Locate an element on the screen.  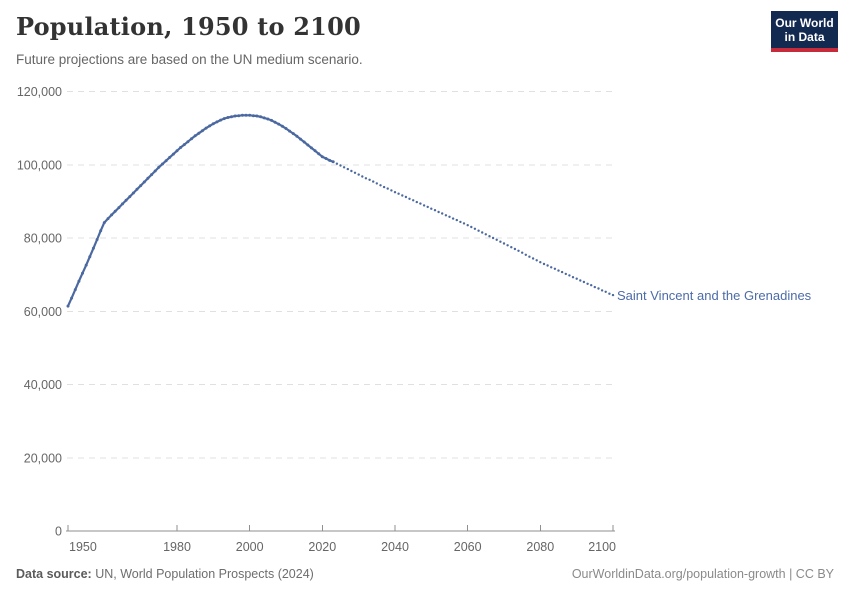
x-tick-label: 1980 is located at coordinates (177, 547).